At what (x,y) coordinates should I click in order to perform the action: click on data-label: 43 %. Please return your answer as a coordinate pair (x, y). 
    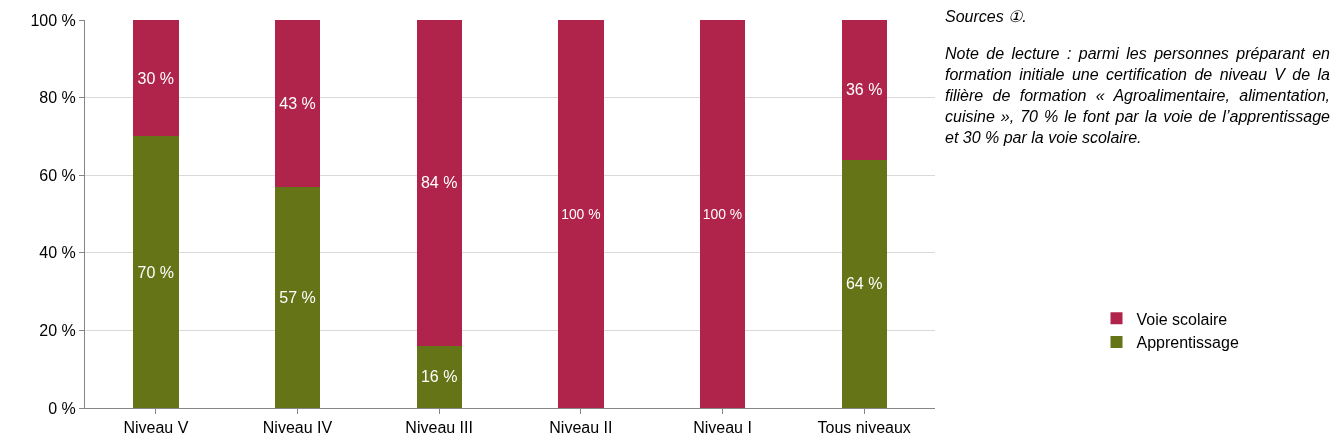
    Looking at the image, I should click on (297, 103).